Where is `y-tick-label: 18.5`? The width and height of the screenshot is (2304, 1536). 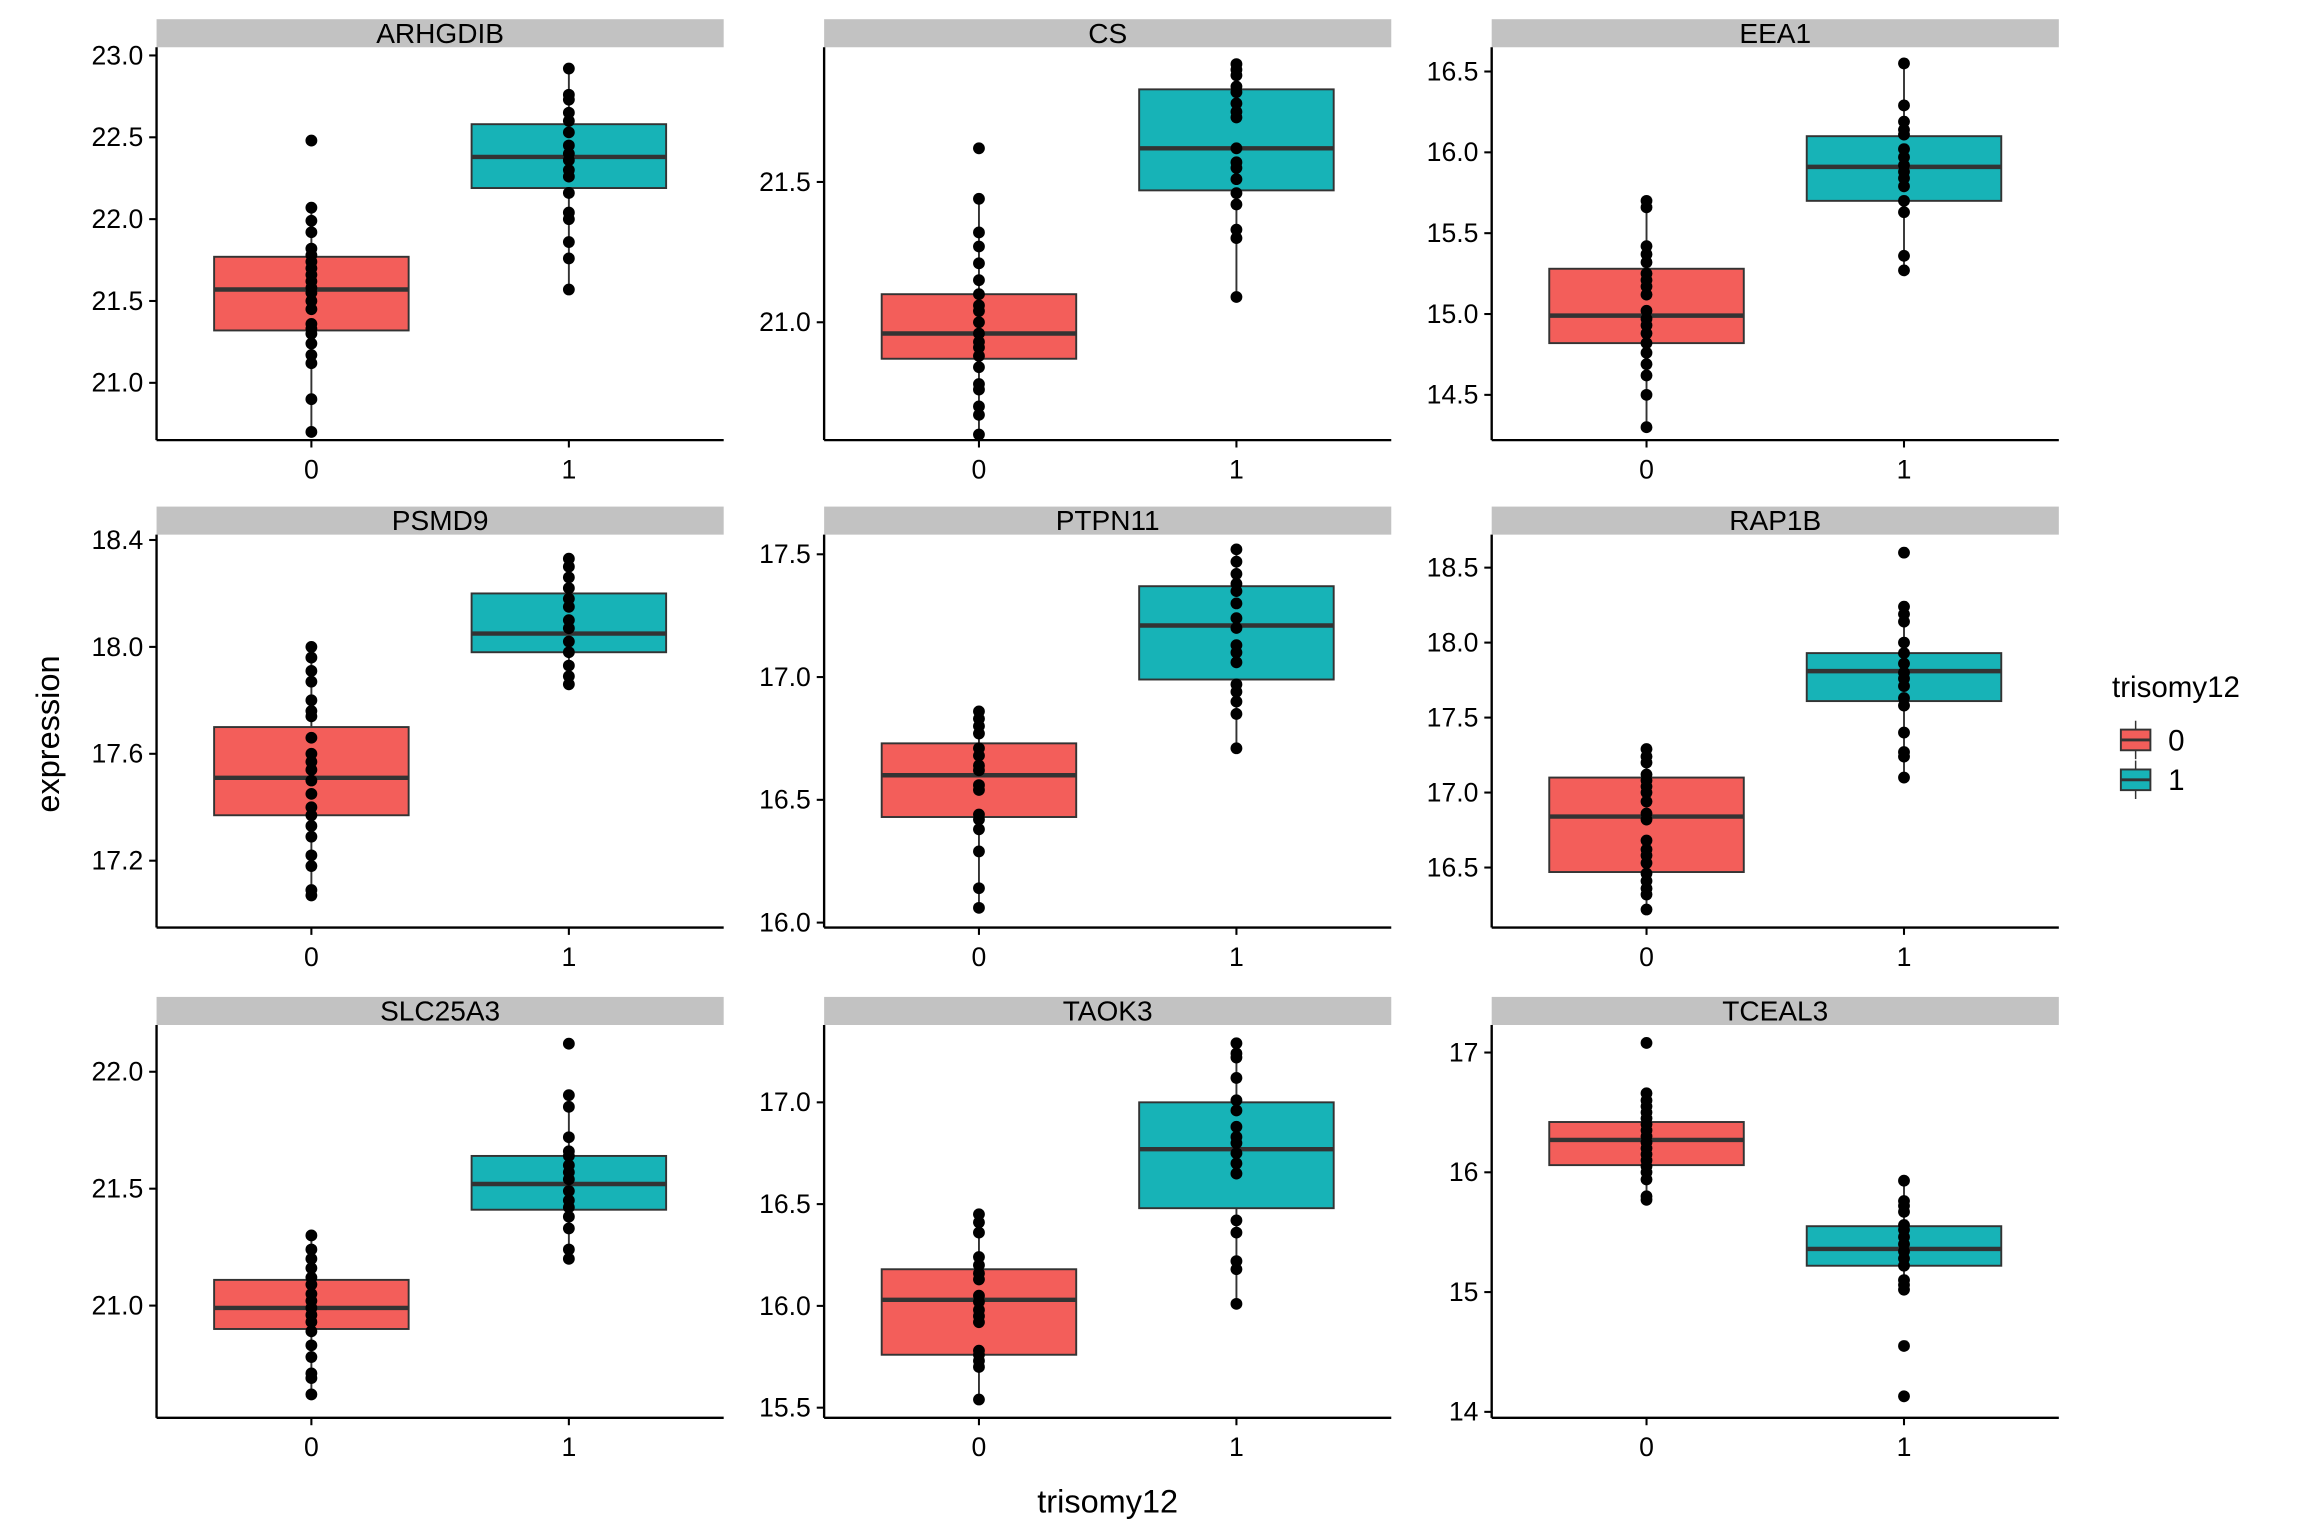 y-tick-label: 18.5 is located at coordinates (1453, 567).